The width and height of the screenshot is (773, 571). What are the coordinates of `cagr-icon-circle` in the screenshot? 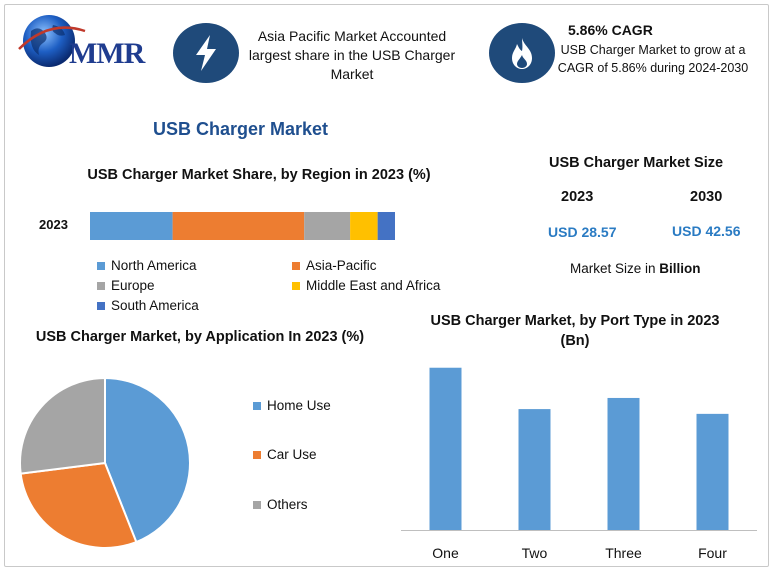 It's located at (522, 53).